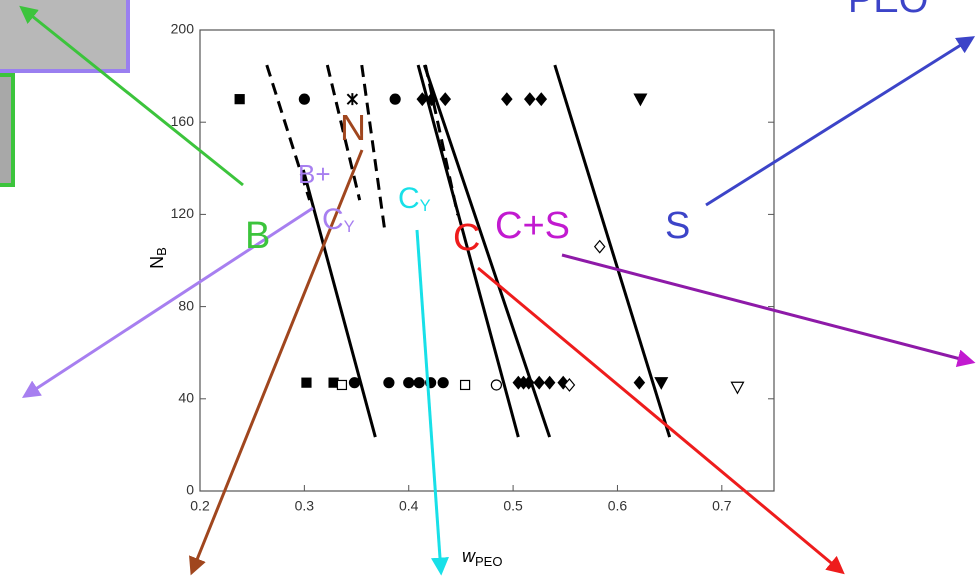 This screenshot has width=980, height=577. What do you see at coordinates (722, 506) in the screenshot?
I see `x-tick-label: 0.7` at bounding box center [722, 506].